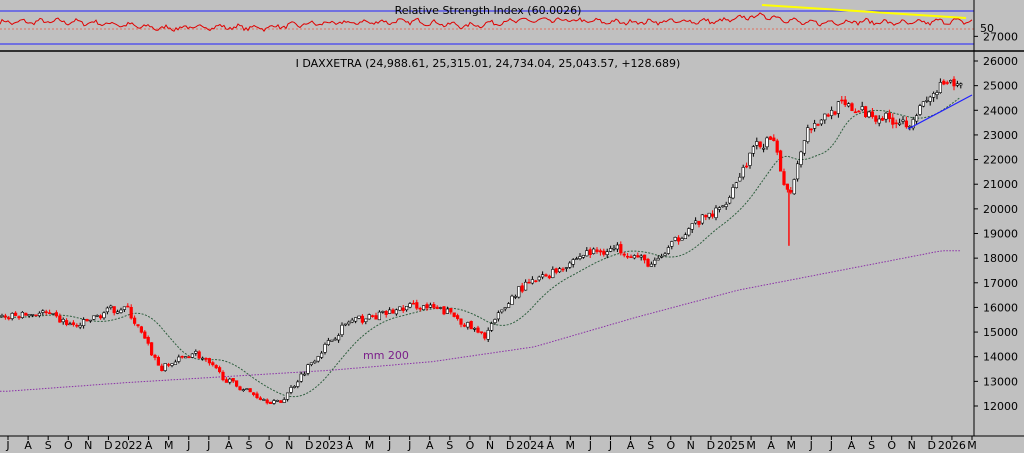 This screenshot has height=453, width=1024. I want to click on x-tick-label: N, so click(912, 445).